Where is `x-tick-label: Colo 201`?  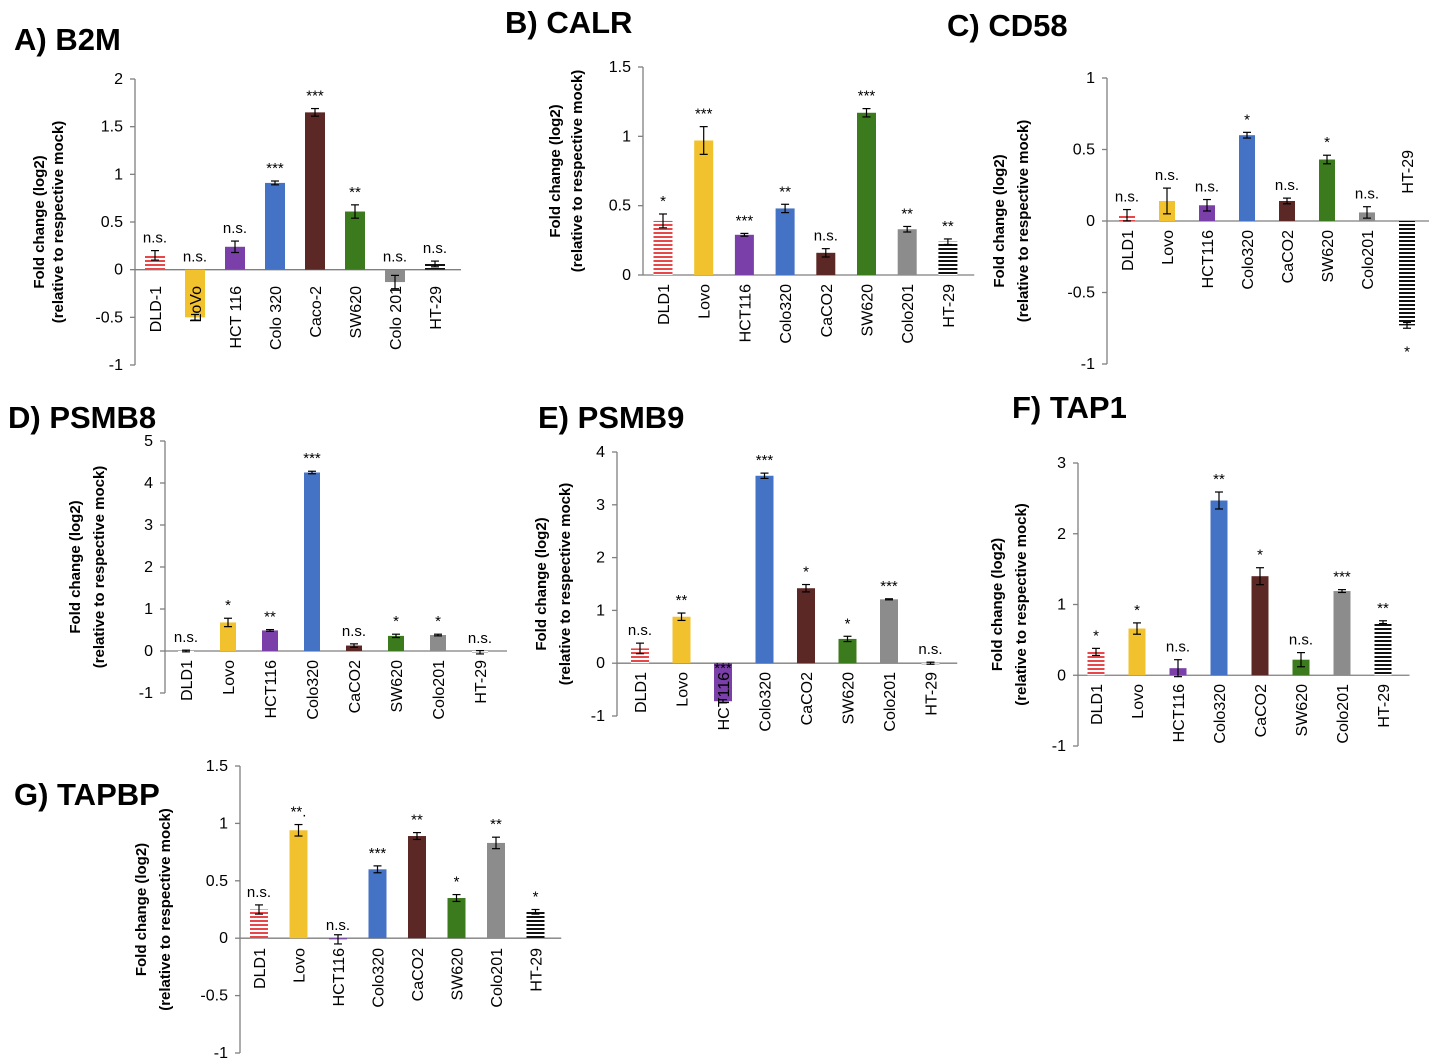 x-tick-label: Colo 201 is located at coordinates (396, 318).